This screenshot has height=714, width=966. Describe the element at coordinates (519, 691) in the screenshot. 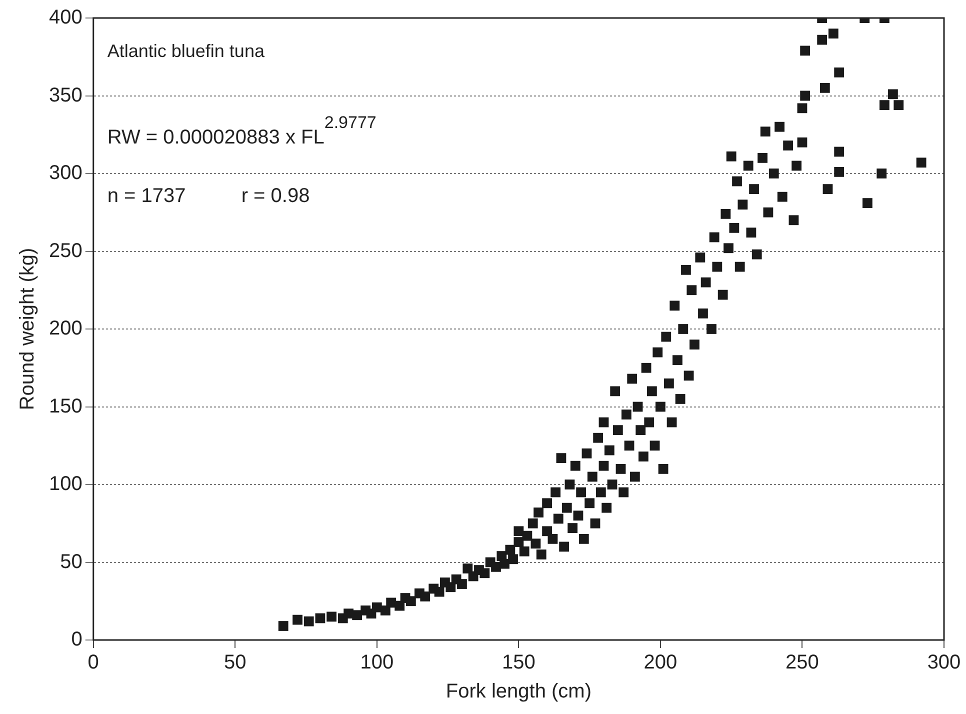

I see `x-axis-title: Fork length (cm)` at that location.